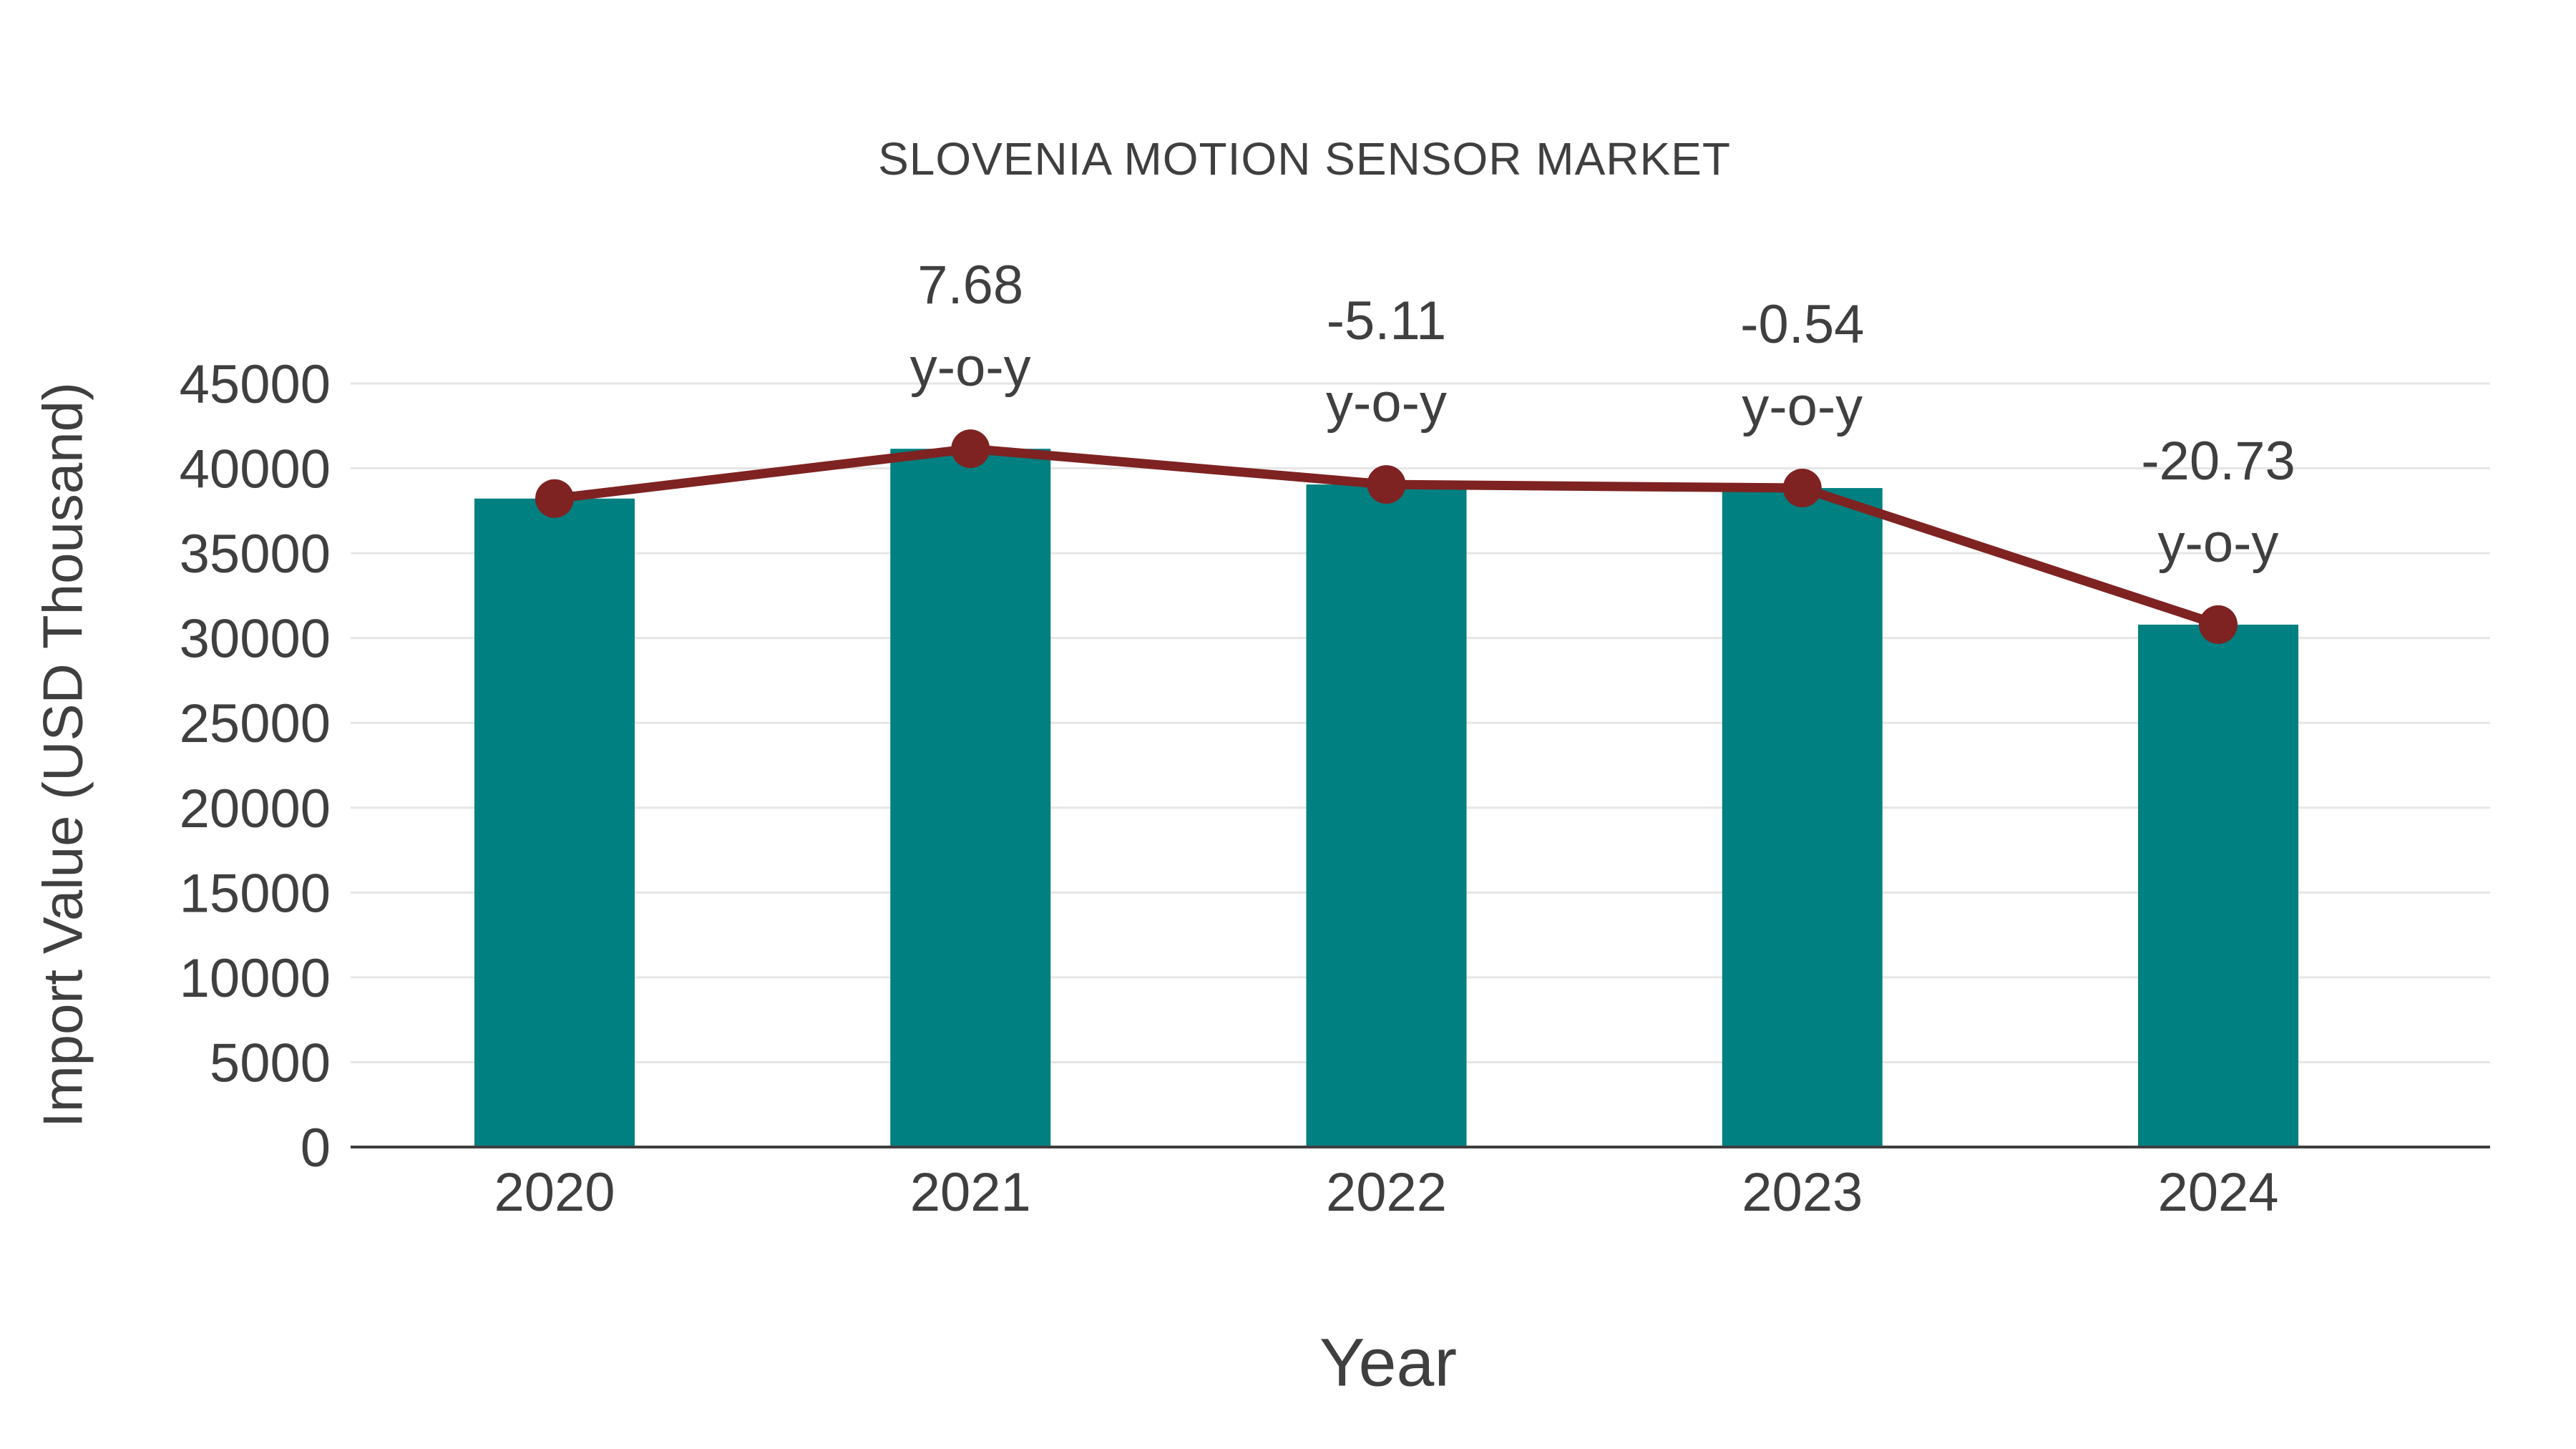 This screenshot has height=1449, width=2576. What do you see at coordinates (1386, 1192) in the screenshot?
I see `x-tick-label: 2022` at bounding box center [1386, 1192].